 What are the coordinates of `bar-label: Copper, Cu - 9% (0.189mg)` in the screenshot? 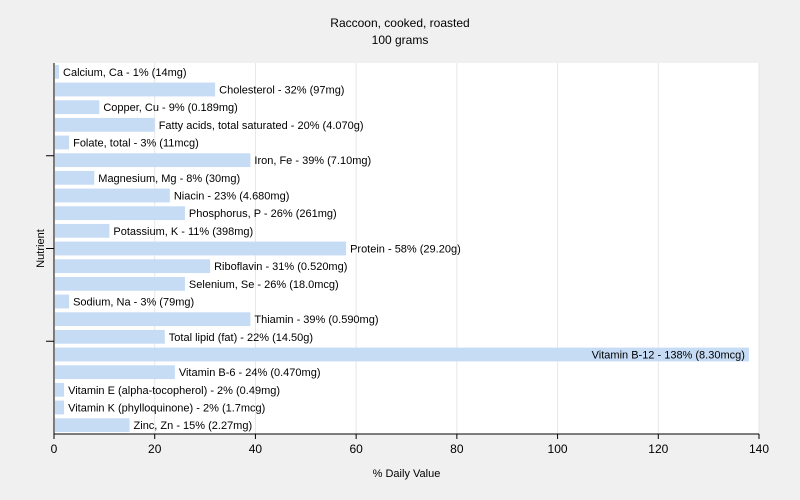 It's located at (170, 108).